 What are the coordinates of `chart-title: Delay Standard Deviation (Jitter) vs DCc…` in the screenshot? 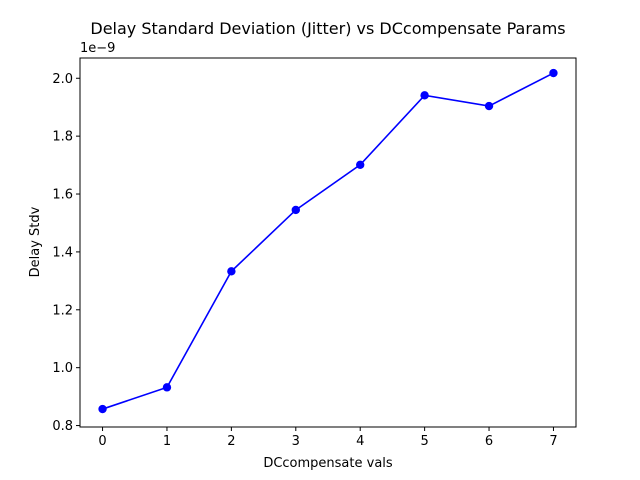 It's located at (327, 28).